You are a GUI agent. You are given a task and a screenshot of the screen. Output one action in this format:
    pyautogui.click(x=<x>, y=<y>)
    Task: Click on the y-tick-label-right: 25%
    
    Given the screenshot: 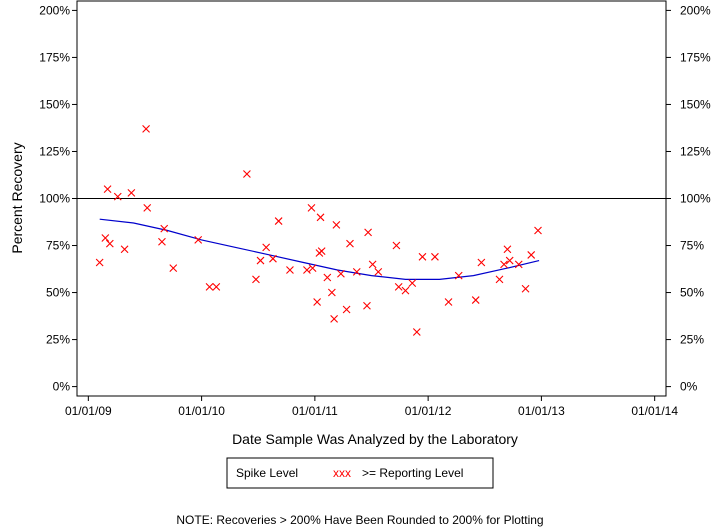 What is the action you would take?
    pyautogui.click(x=692, y=340)
    